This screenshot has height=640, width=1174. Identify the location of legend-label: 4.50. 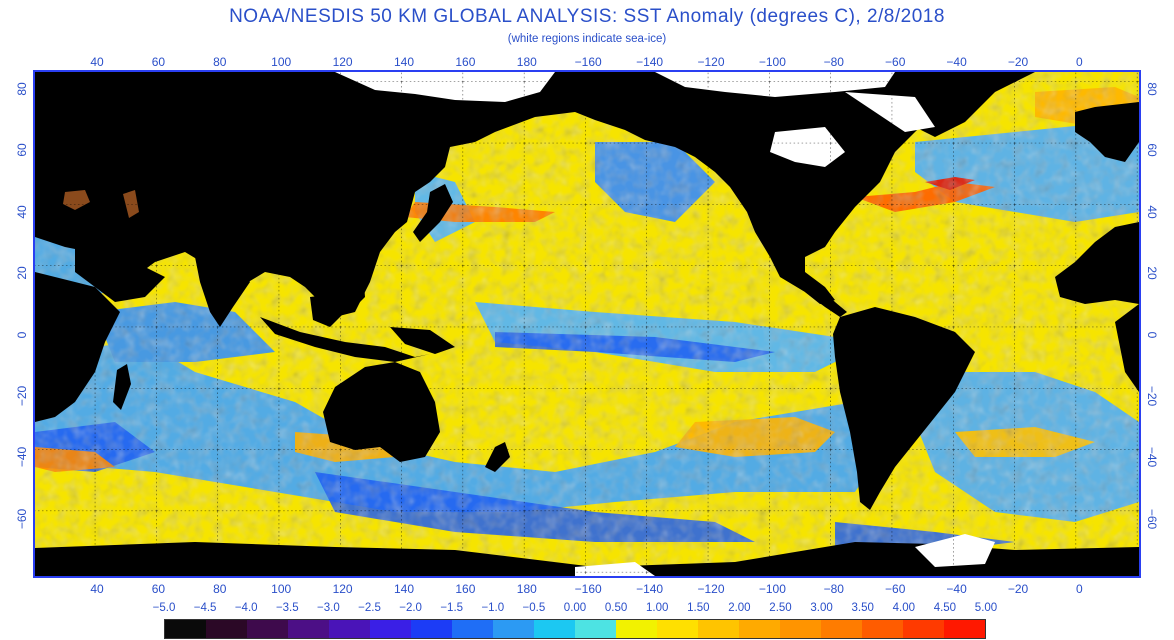
(945, 608).